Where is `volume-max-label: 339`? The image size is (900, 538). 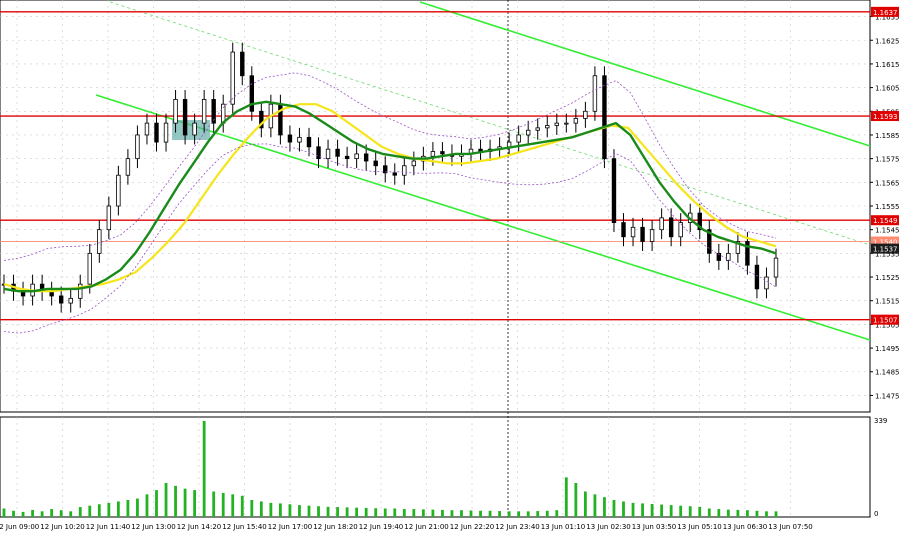
volume-max-label: 339 is located at coordinates (880, 421).